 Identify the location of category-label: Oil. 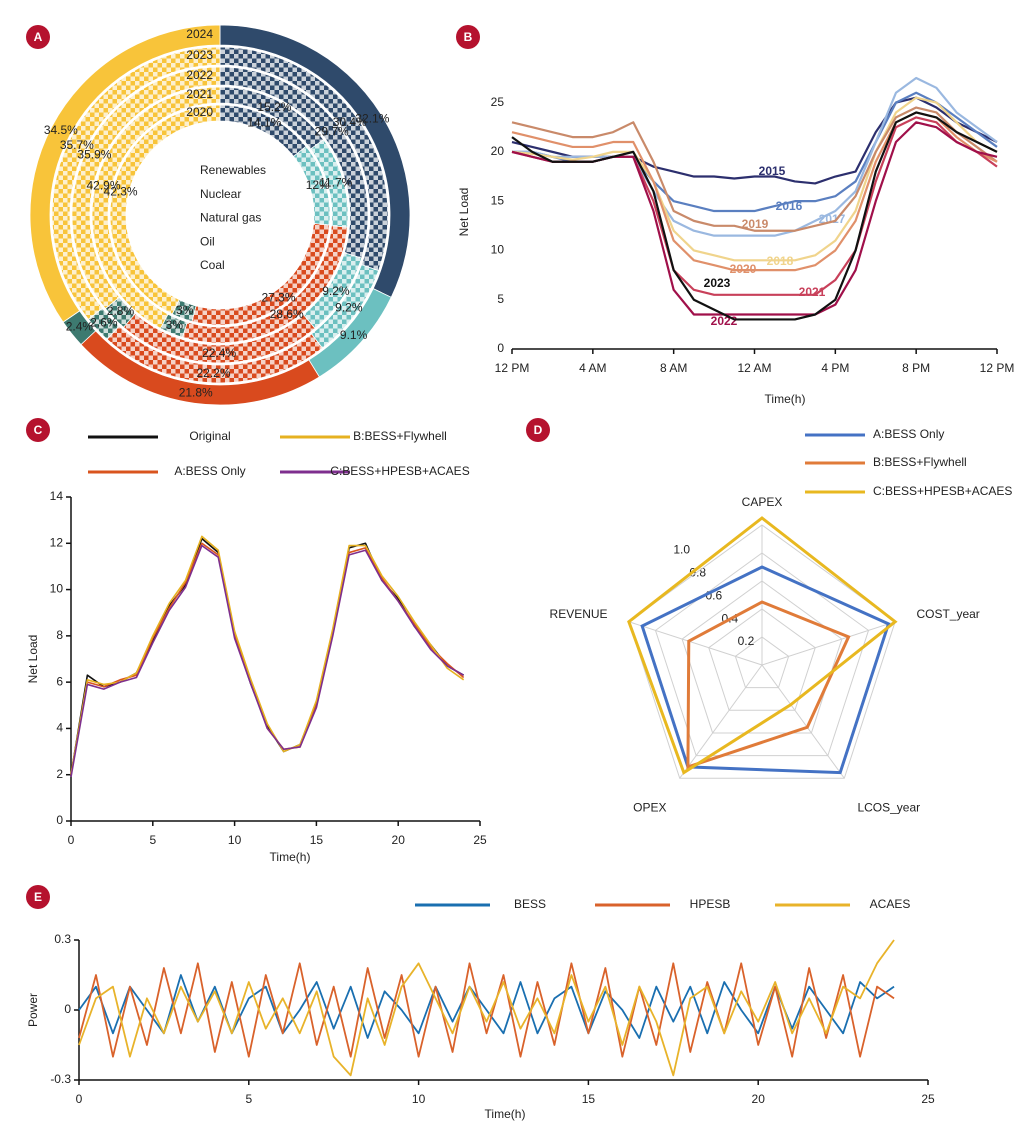
(207, 241).